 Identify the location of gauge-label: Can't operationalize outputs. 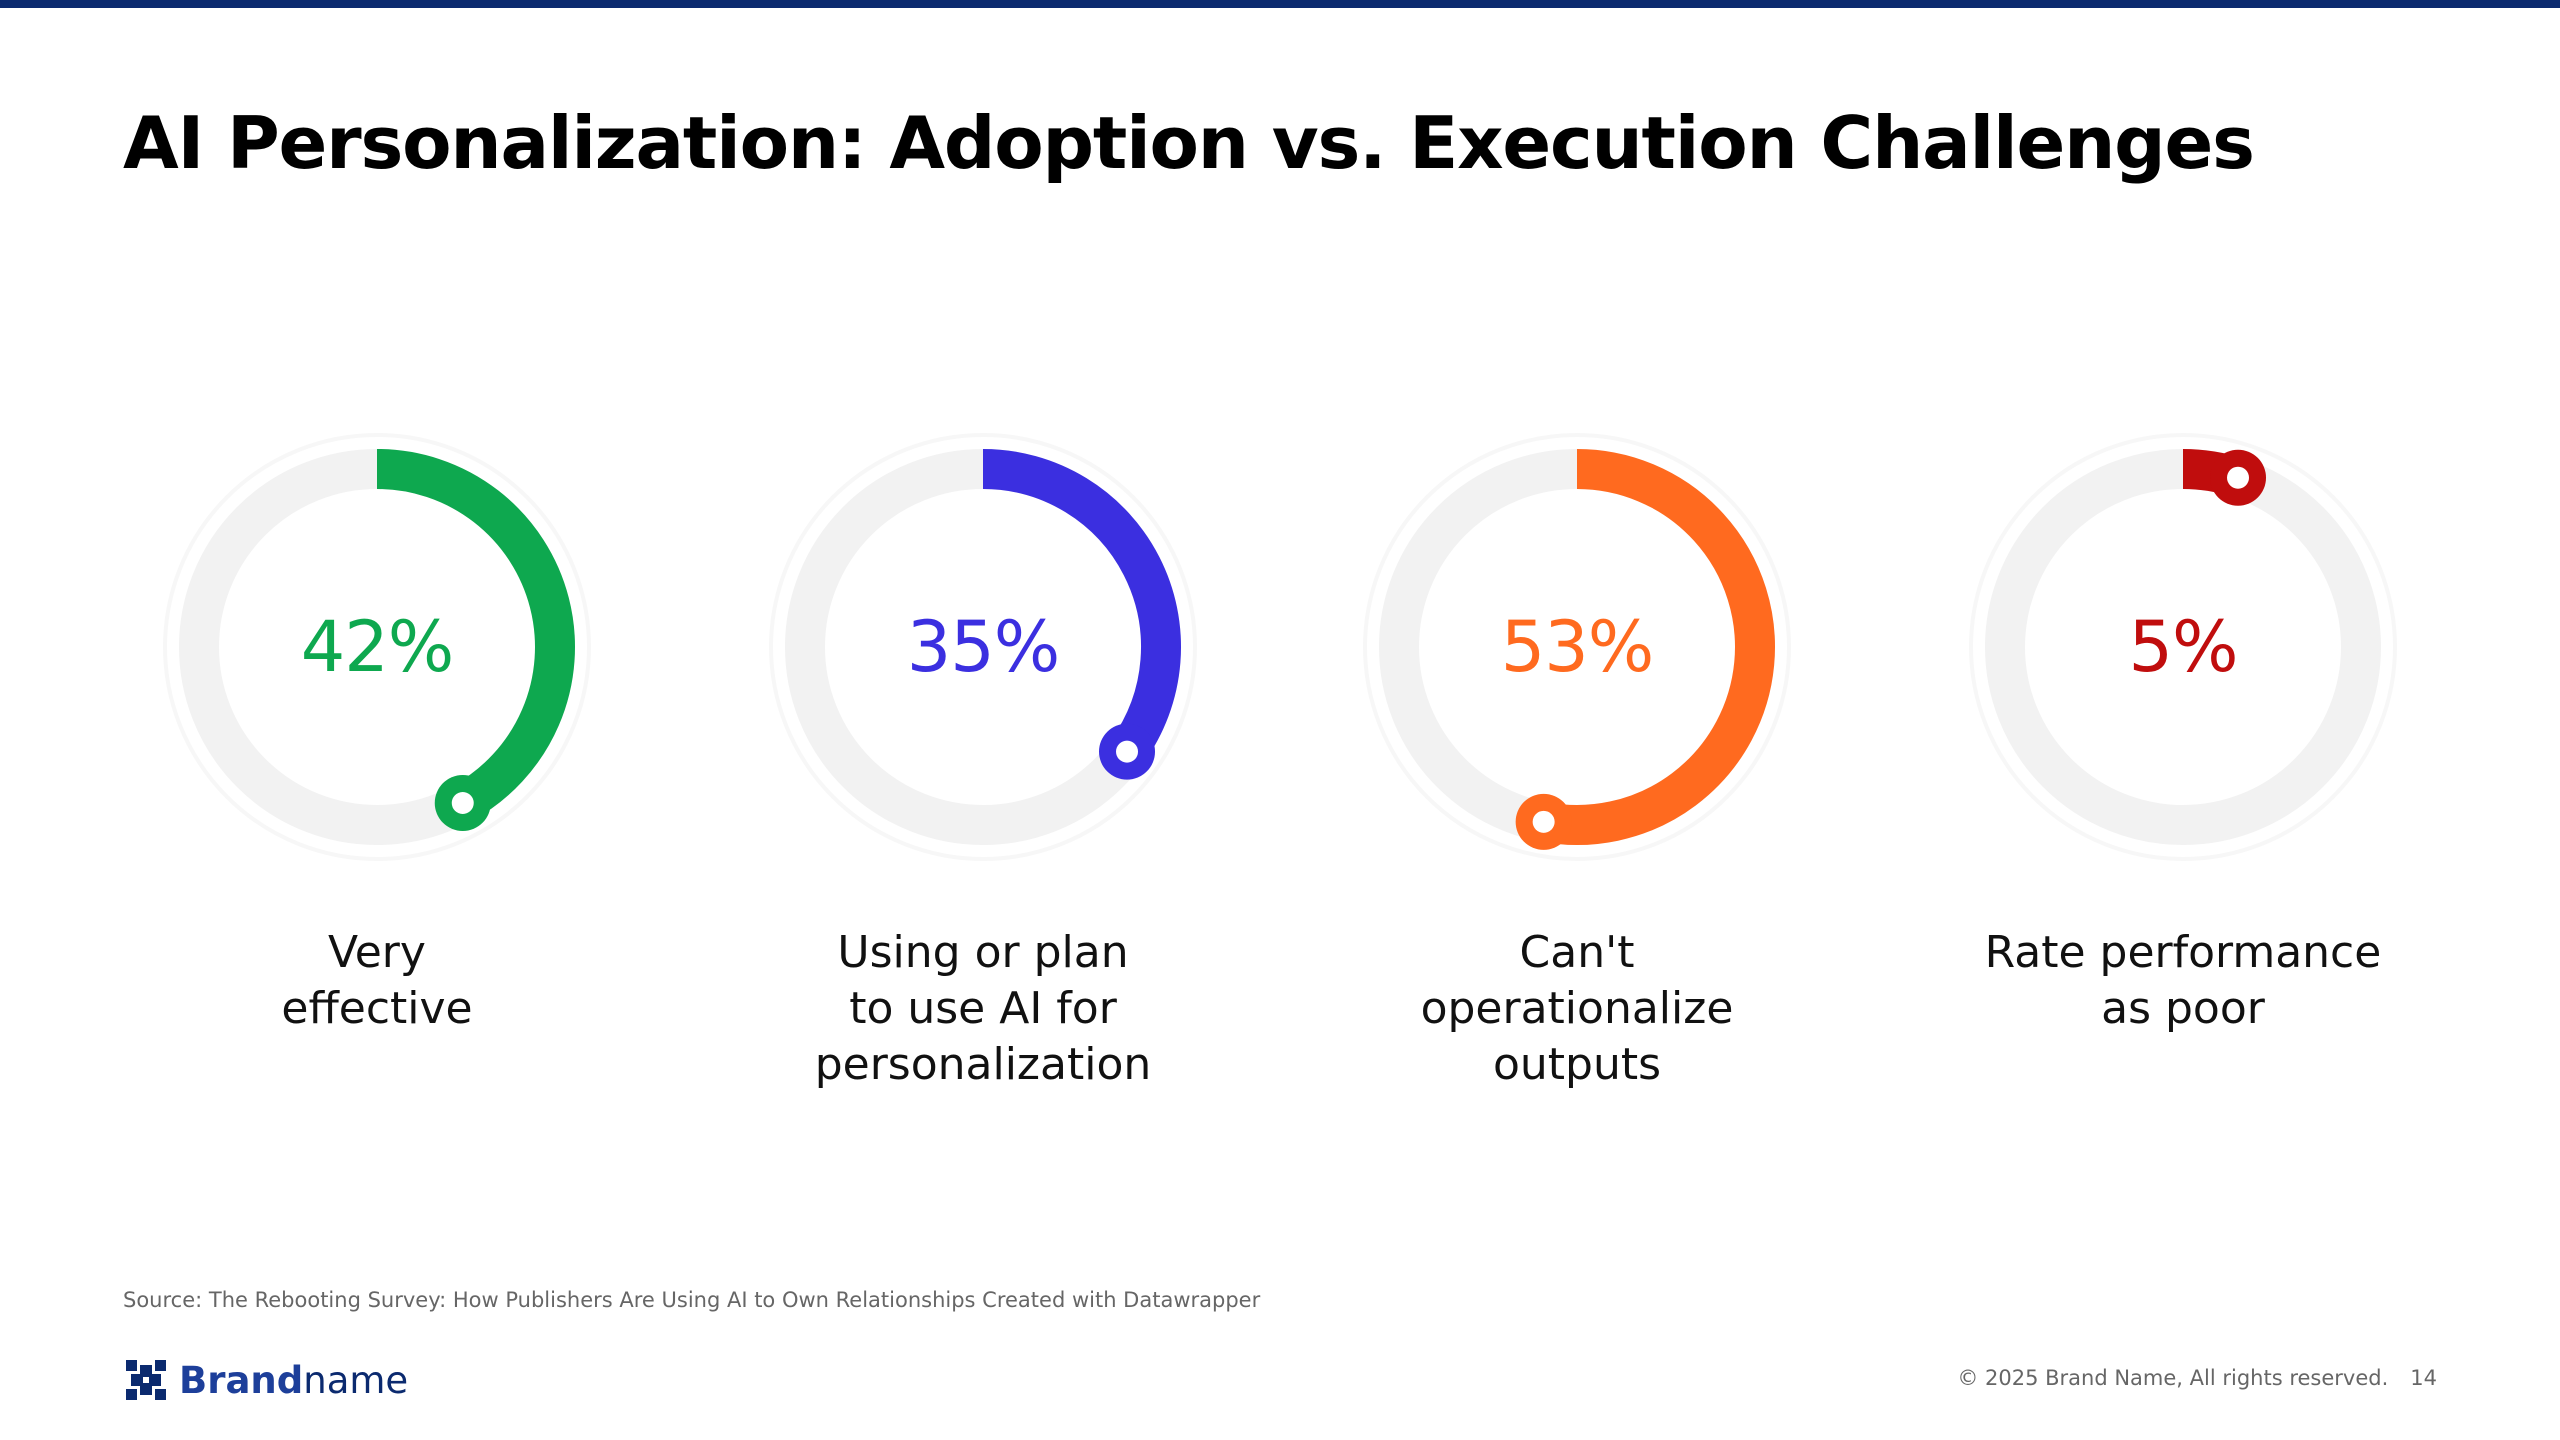
(1577, 1009).